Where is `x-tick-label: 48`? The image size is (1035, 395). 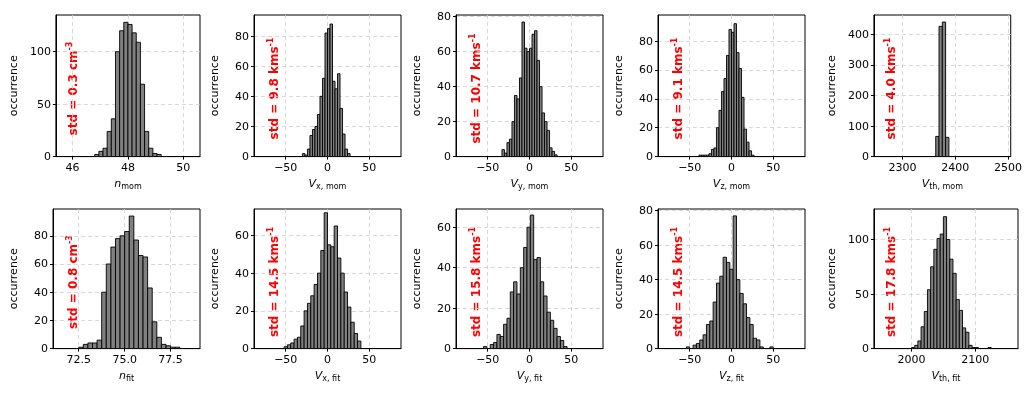 x-tick-label: 48 is located at coordinates (127, 167).